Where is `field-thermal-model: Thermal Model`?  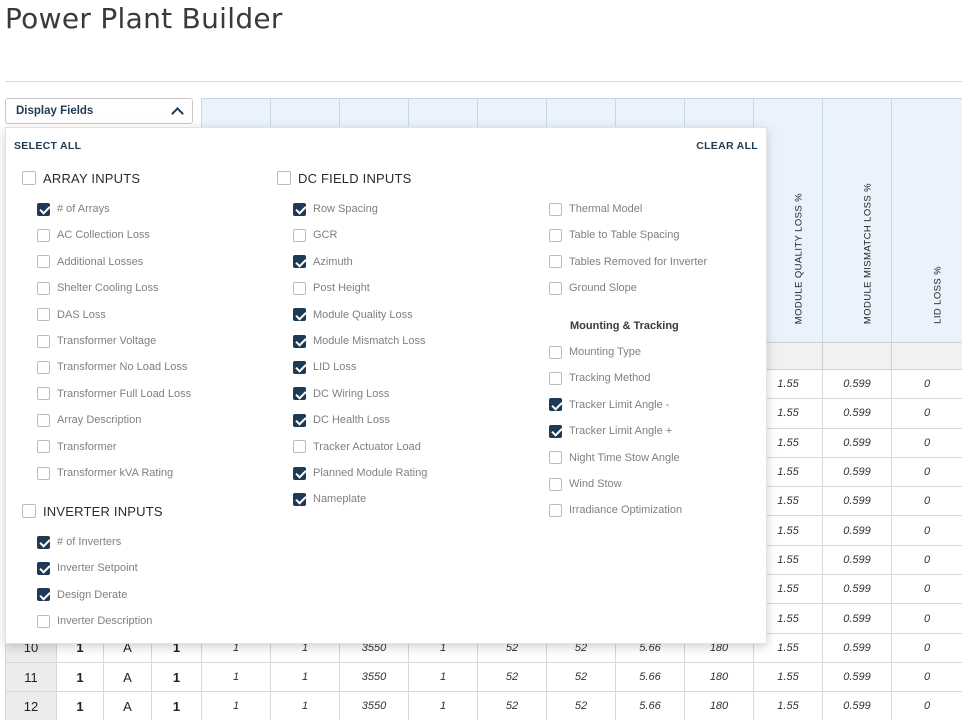 field-thermal-model: Thermal Model is located at coordinates (595, 209).